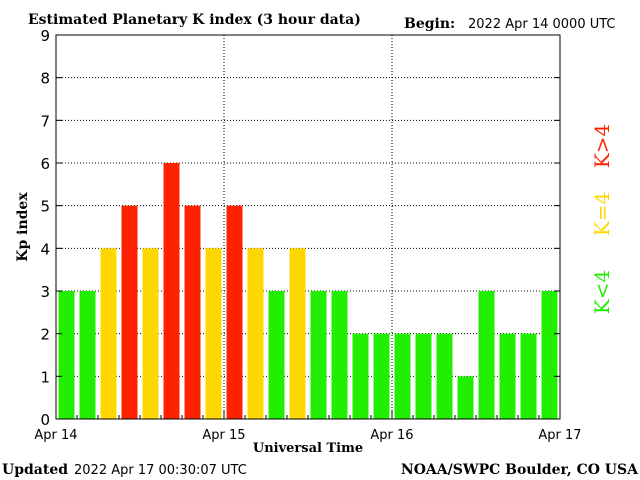 The height and width of the screenshot is (480, 640). I want to click on y-tick-label: 9, so click(45, 36).